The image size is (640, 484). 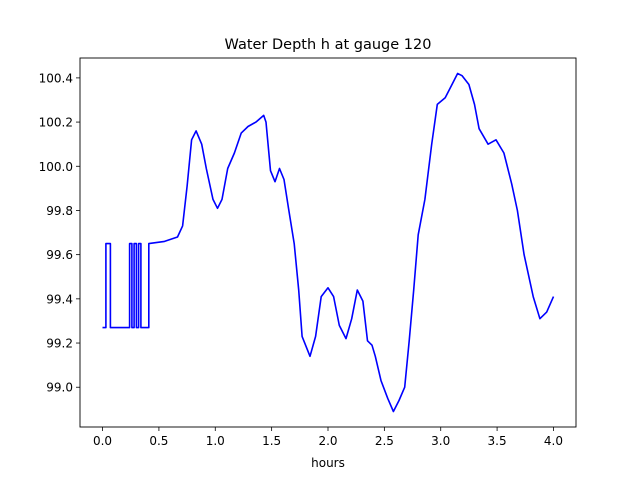 I want to click on x-tick-label: 1.0, so click(x=215, y=441).